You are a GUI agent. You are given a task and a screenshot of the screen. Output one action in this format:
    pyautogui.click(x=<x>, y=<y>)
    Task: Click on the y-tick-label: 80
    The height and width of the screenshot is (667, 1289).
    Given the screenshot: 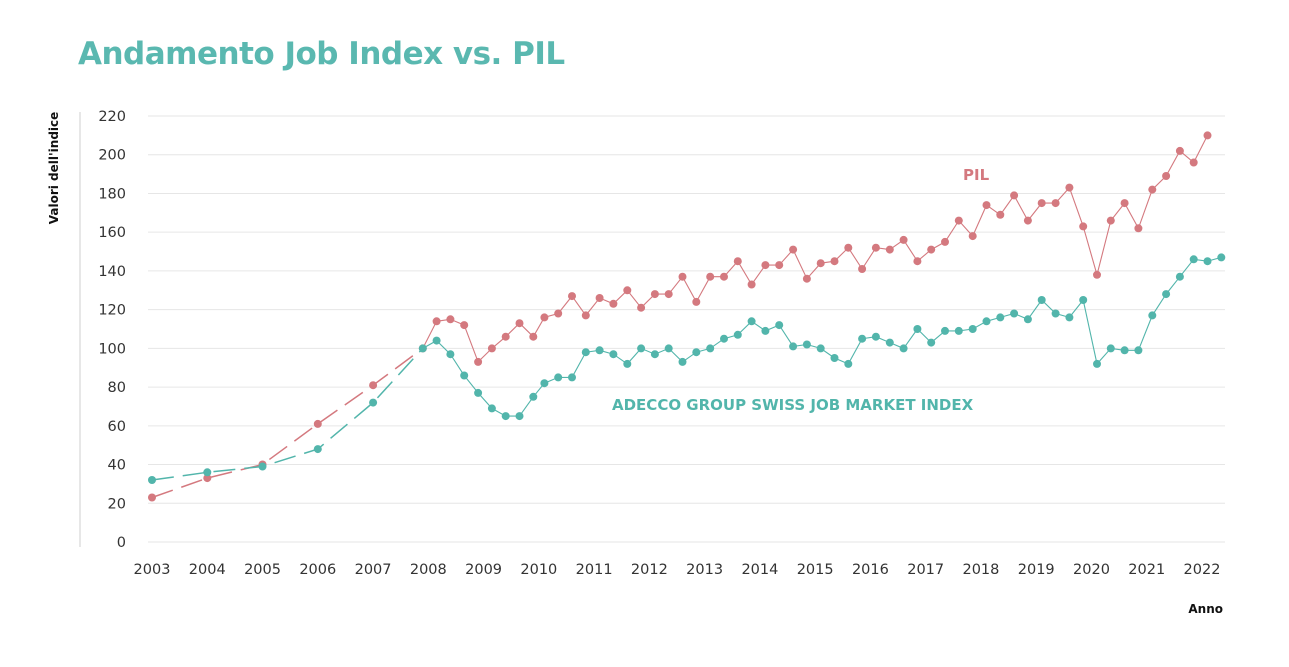 What is the action you would take?
    pyautogui.click(x=117, y=388)
    